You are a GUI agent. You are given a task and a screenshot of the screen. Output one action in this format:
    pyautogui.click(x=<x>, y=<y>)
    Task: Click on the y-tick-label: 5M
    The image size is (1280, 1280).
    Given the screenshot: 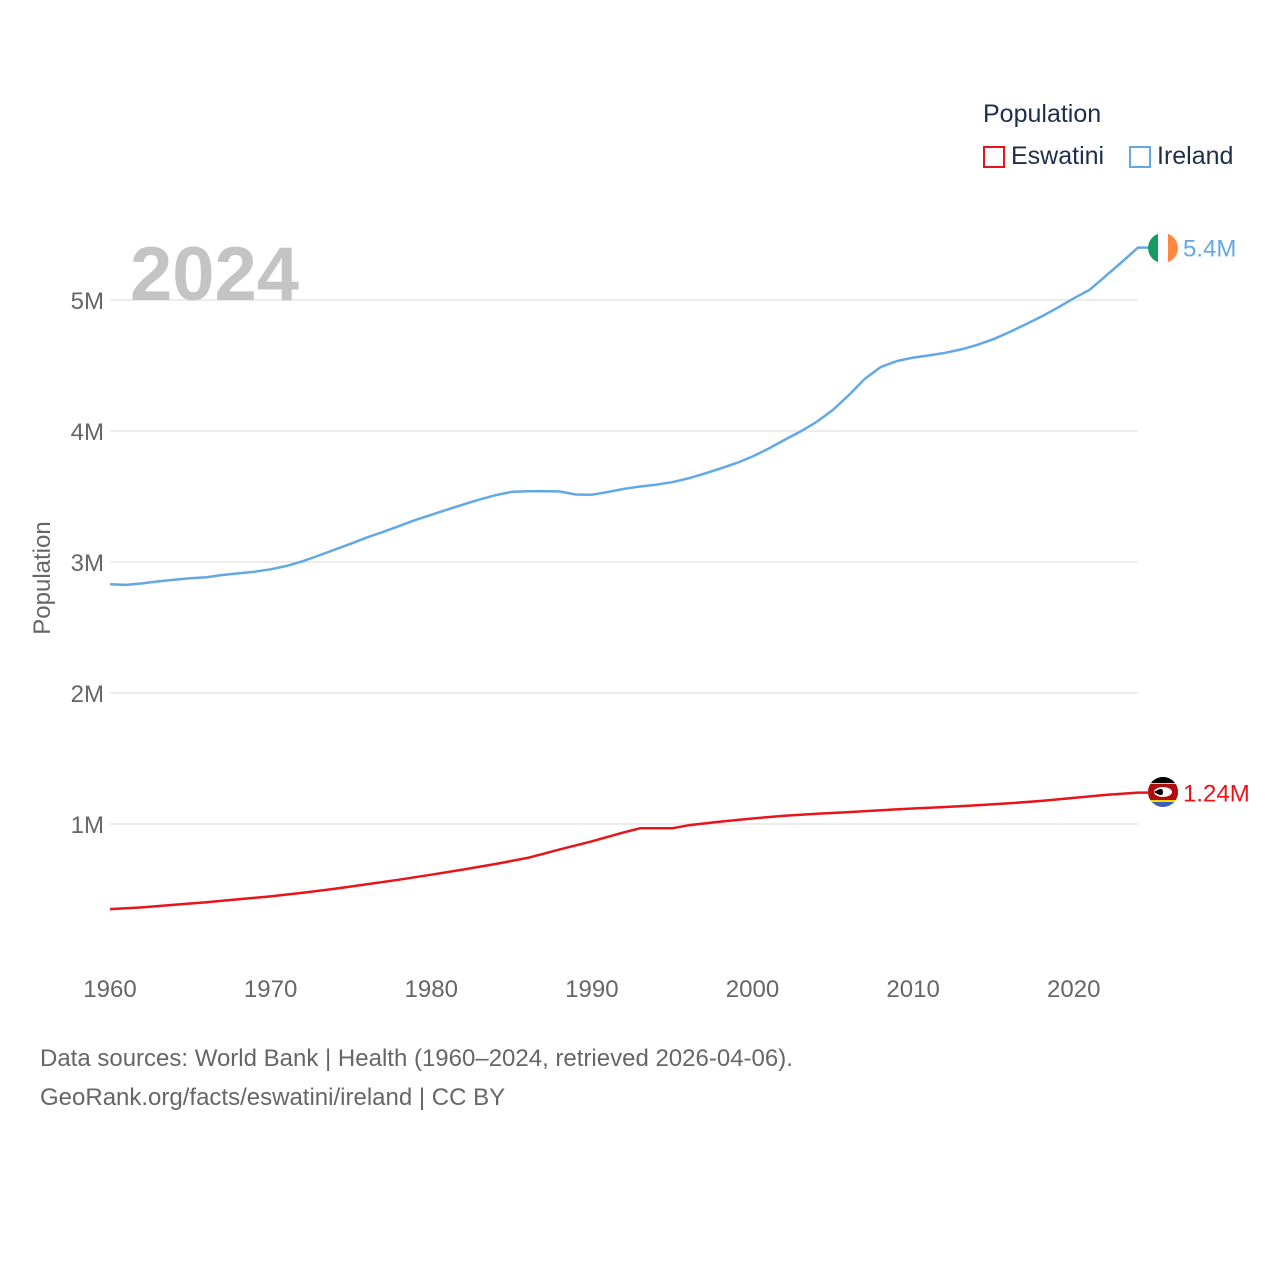 What is the action you would take?
    pyautogui.click(x=87, y=301)
    